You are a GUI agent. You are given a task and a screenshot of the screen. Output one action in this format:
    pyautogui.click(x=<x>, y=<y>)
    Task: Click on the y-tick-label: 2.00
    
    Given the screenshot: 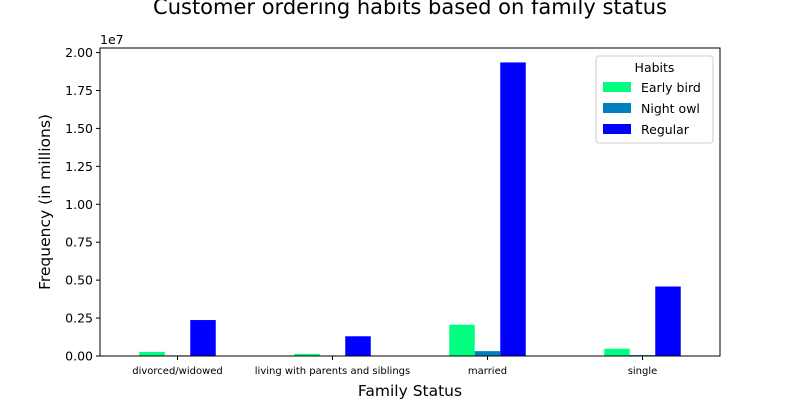 What is the action you would take?
    pyautogui.click(x=79, y=52)
    